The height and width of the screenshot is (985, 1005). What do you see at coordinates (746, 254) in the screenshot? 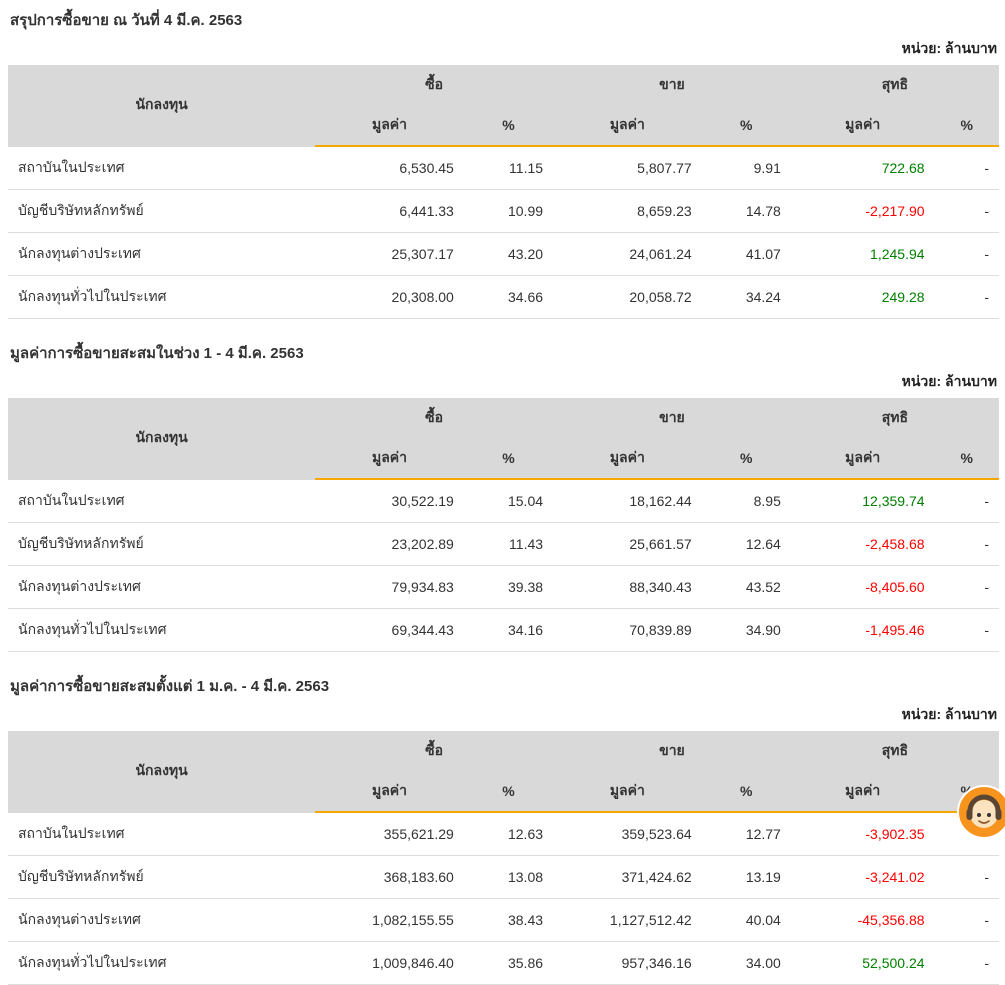
I see `sell-percent: 41.07` at bounding box center [746, 254].